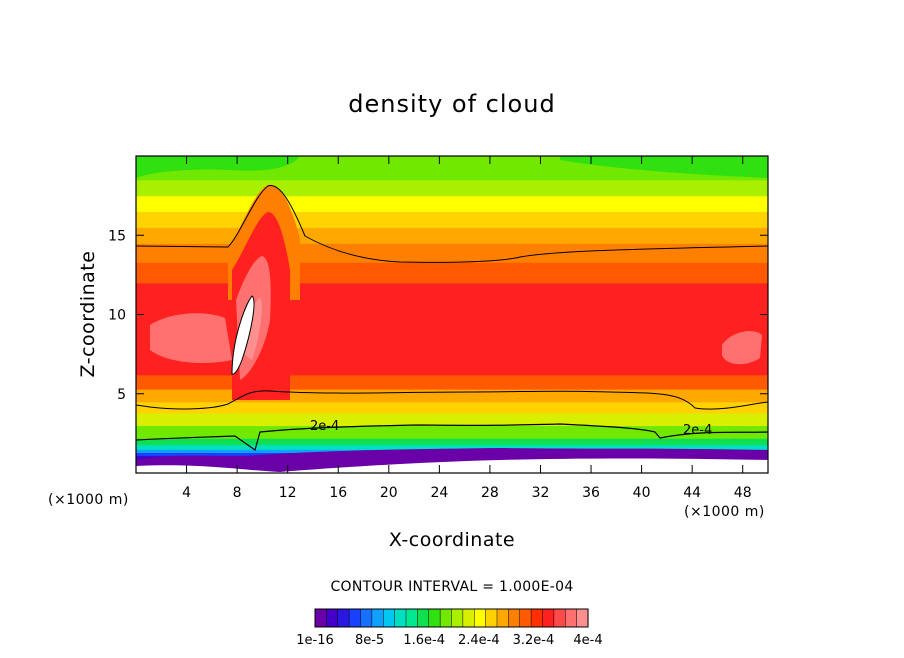  What do you see at coordinates (237, 493) in the screenshot?
I see `x-tick-label: 8` at bounding box center [237, 493].